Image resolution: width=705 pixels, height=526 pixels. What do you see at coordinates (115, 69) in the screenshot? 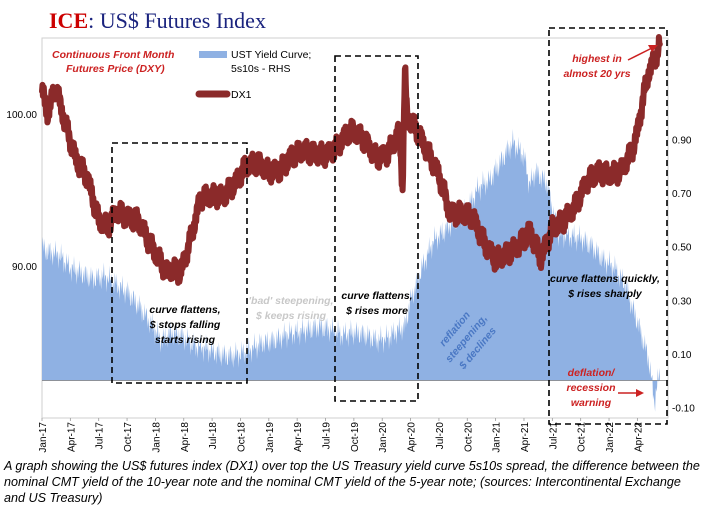
I see `subtitle-line2: Futures Price (DXY)` at bounding box center [115, 69].